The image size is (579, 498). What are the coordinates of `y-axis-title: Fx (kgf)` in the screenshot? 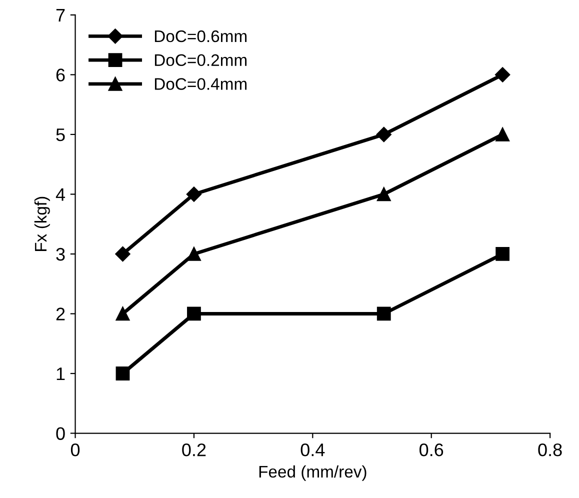 It's located at (42, 223).